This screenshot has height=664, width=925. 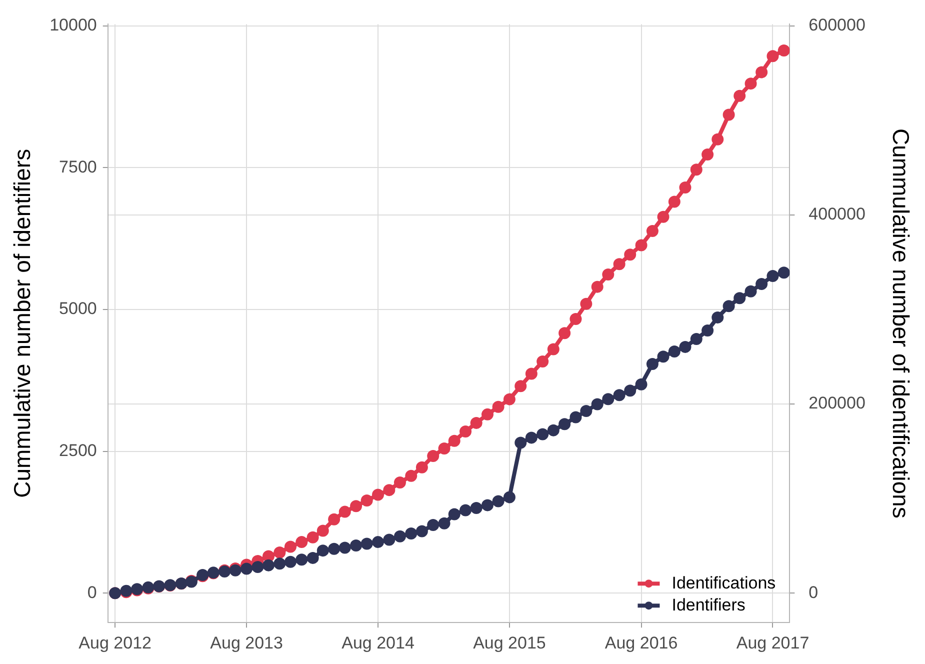 What do you see at coordinates (78, 450) in the screenshot?
I see `y-tick-label: 2500` at bounding box center [78, 450].